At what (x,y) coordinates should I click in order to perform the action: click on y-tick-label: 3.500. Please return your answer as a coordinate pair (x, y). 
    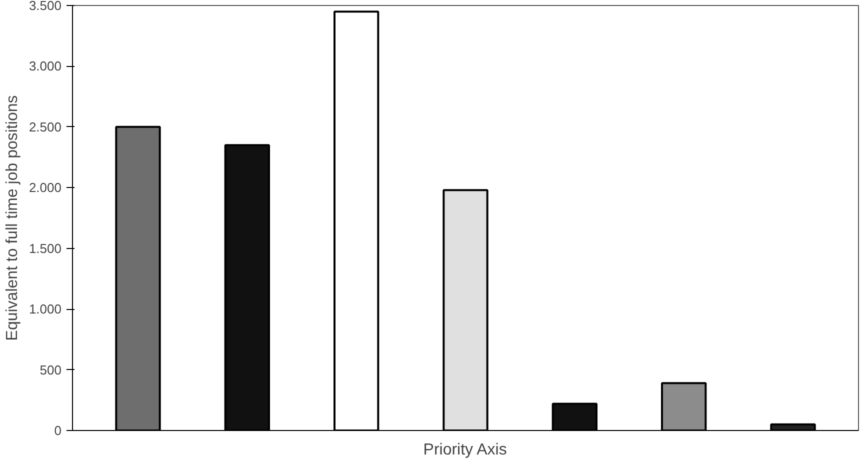
    Looking at the image, I should click on (45, 6).